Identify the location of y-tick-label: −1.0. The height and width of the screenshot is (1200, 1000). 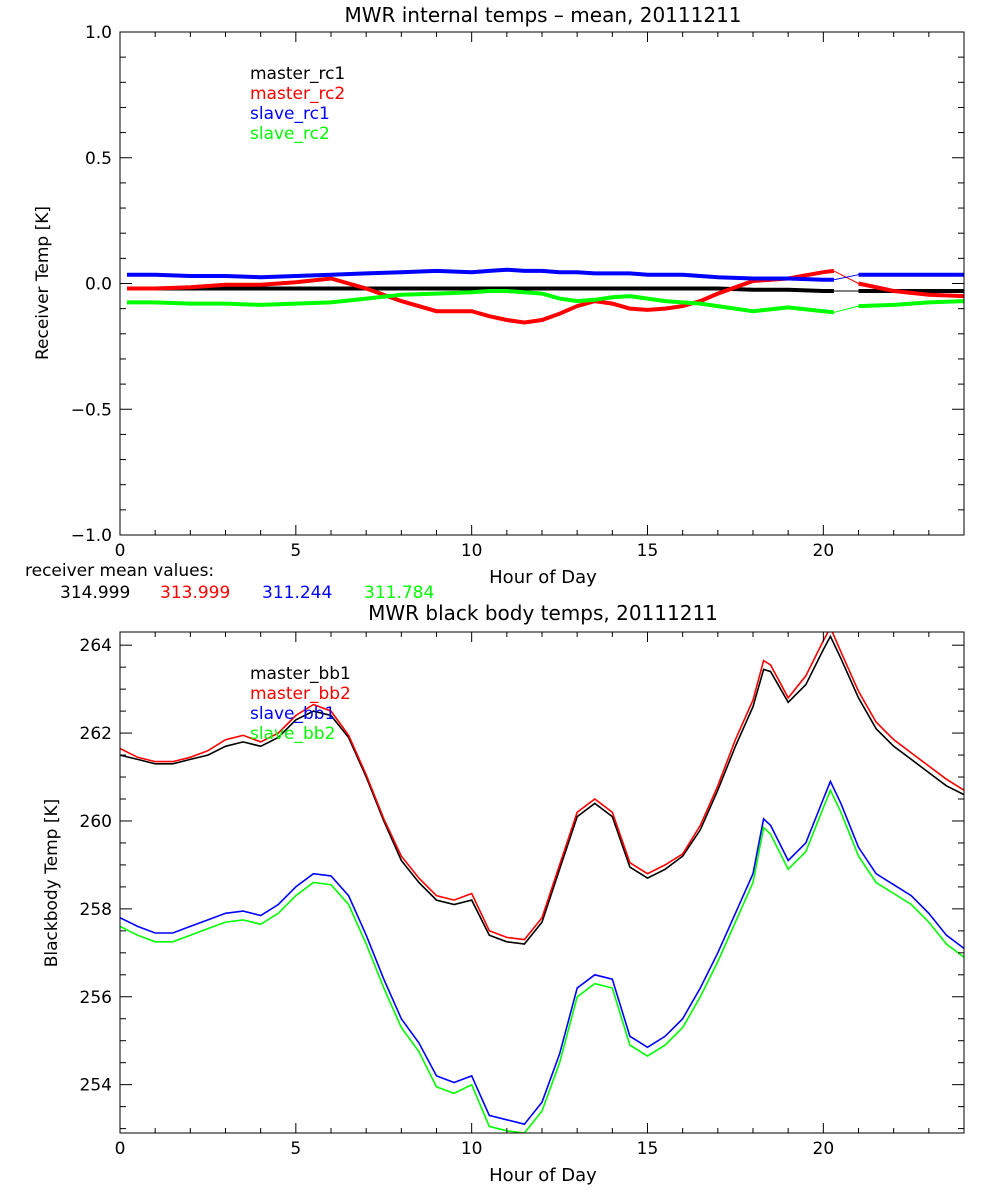
(91, 536).